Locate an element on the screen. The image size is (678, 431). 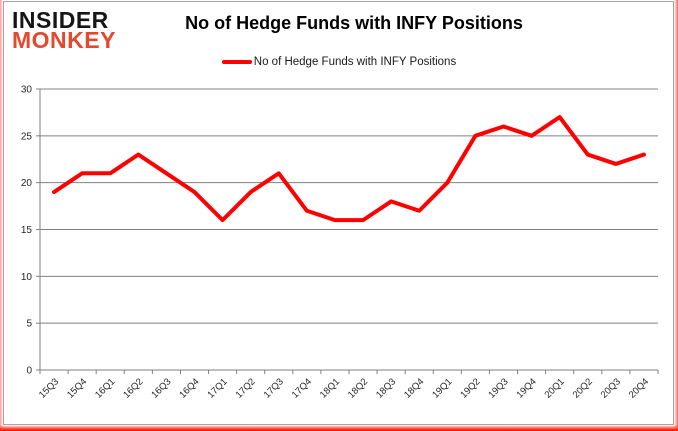
y-axis-label: 0 is located at coordinates (29, 371).